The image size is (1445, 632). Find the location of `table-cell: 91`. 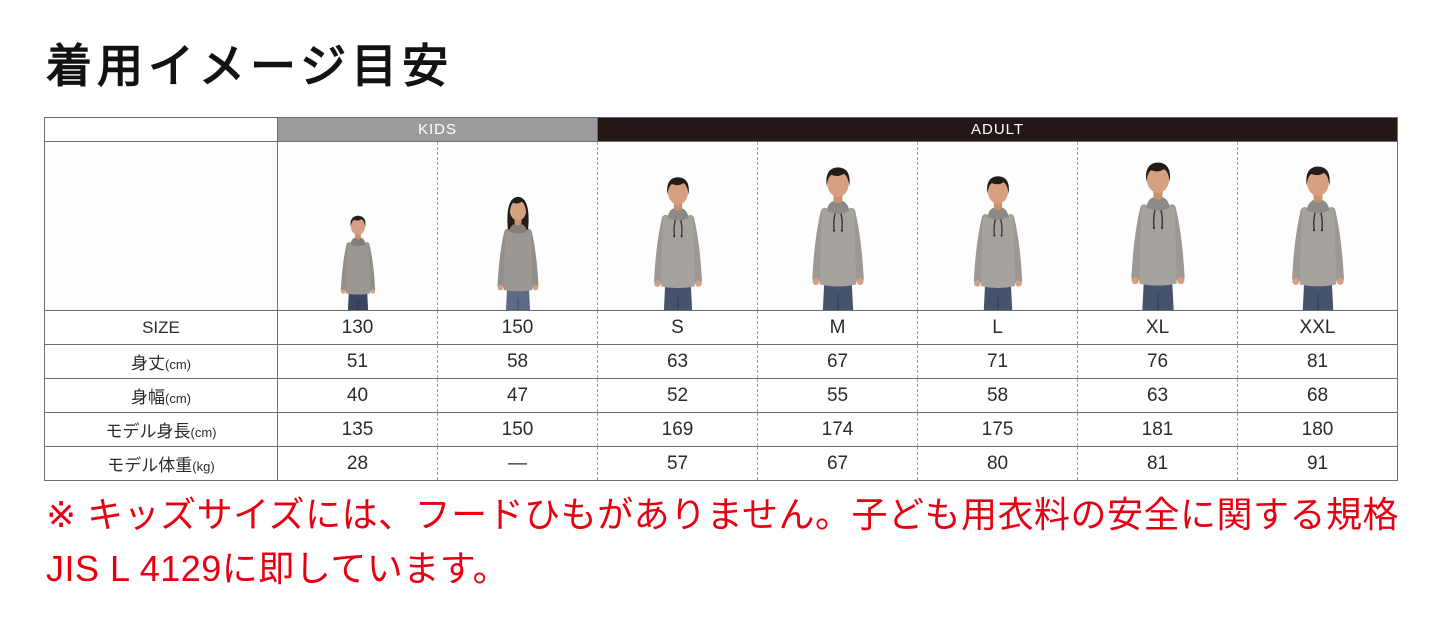

table-cell: 91 is located at coordinates (1317, 463).